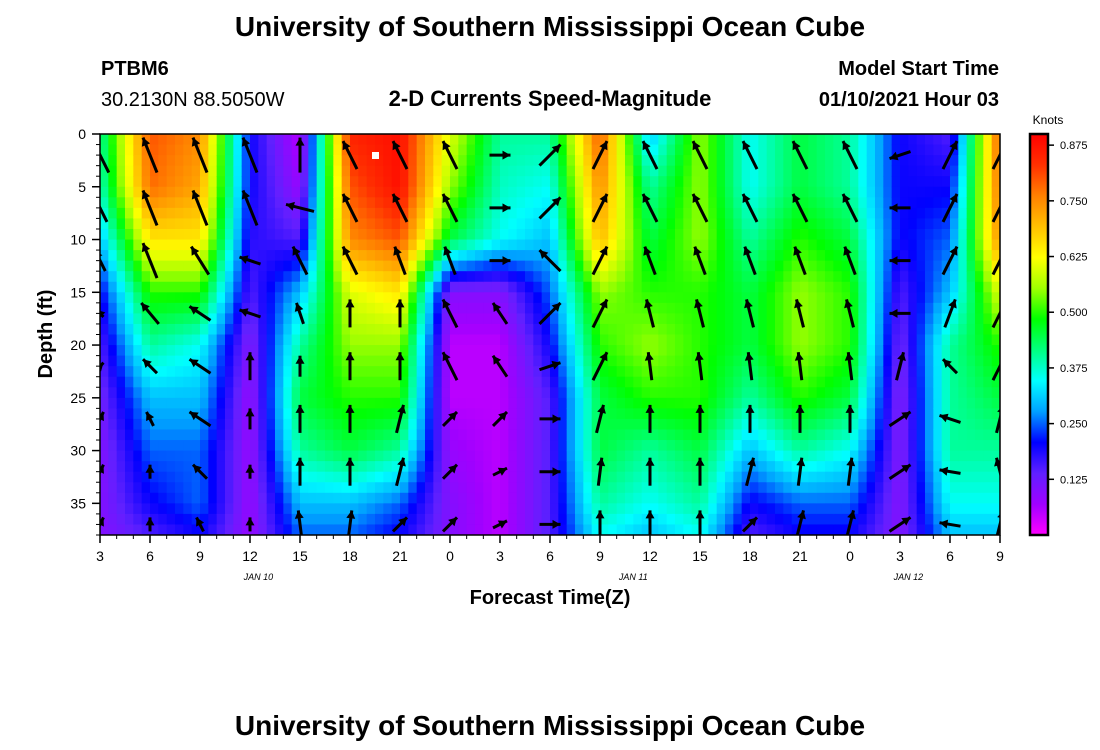  I want to click on x-axis-ticks: 3 6 9 12 15 18 21 0 3 6 9 12 15 18 21 0 3 6 9, so click(550, 549).